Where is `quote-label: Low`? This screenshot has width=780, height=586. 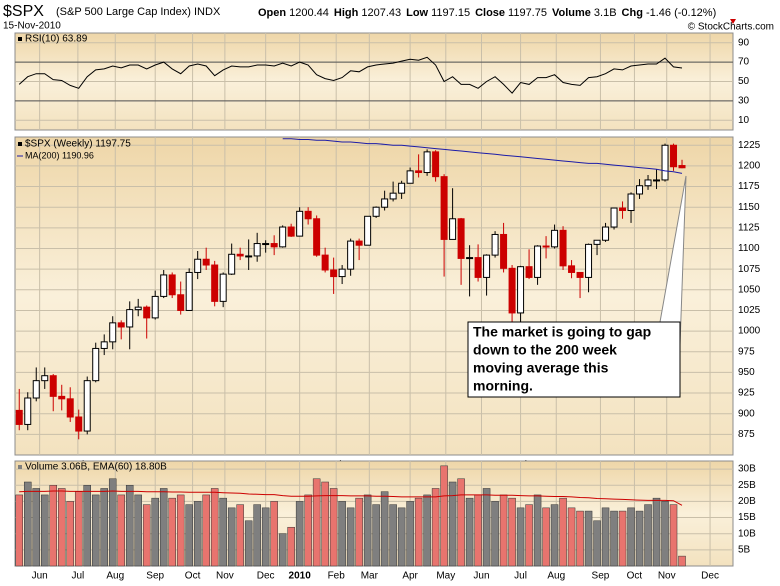 quote-label: Low is located at coordinates (417, 13).